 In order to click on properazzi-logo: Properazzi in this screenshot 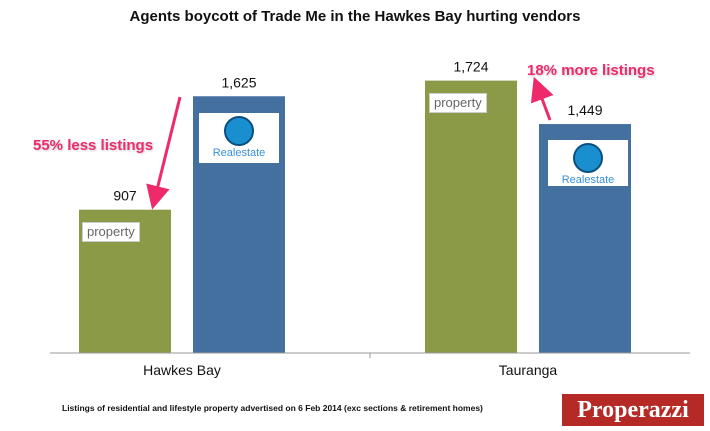, I will do `click(633, 410)`.